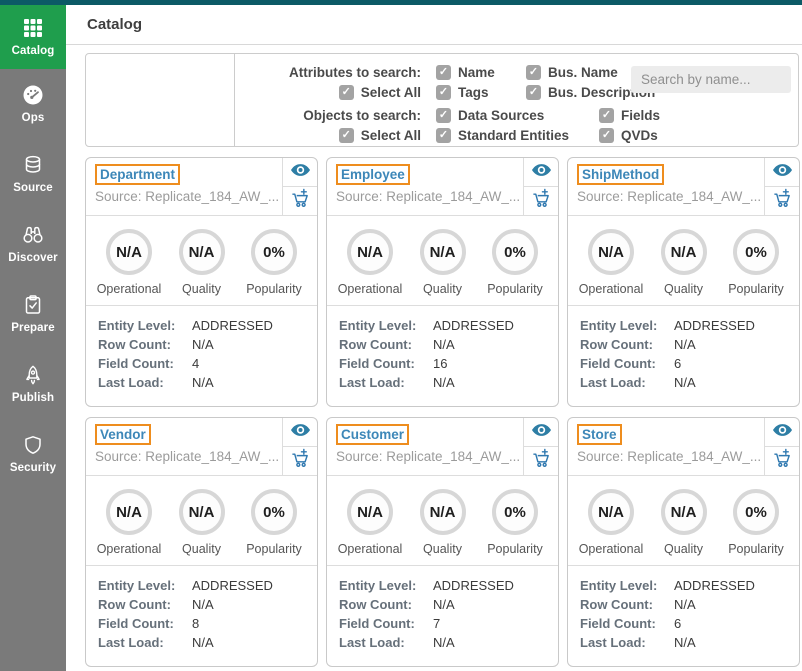 This screenshot has height=671, width=802. I want to click on checkbox-standard-entities-label: Standard Entities, so click(514, 135).